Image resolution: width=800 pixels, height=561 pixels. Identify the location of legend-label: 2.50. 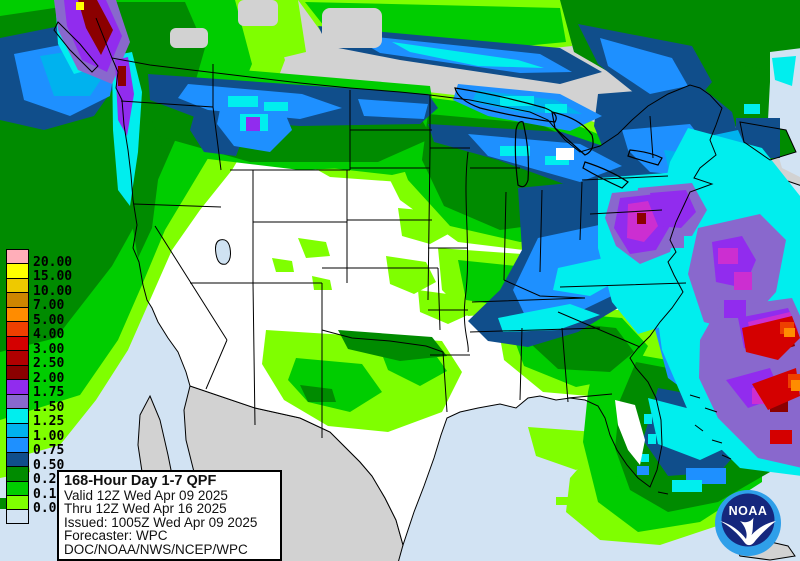
(49, 364).